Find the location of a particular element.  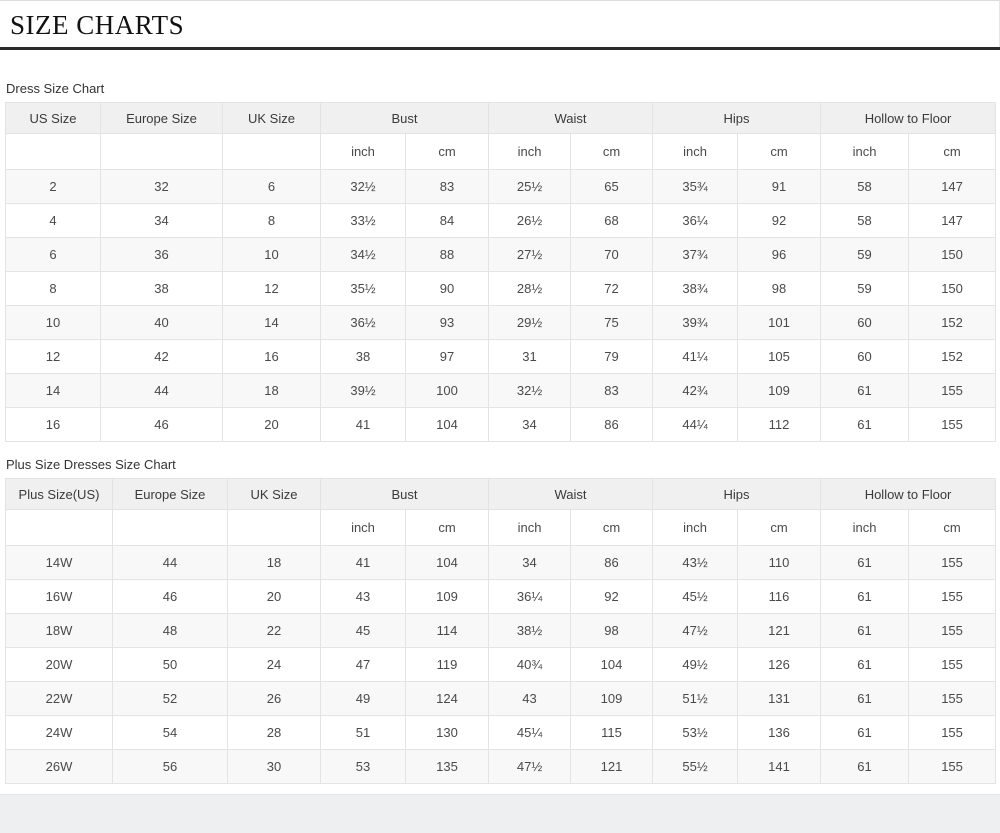

table-cell: 58 is located at coordinates (865, 186).